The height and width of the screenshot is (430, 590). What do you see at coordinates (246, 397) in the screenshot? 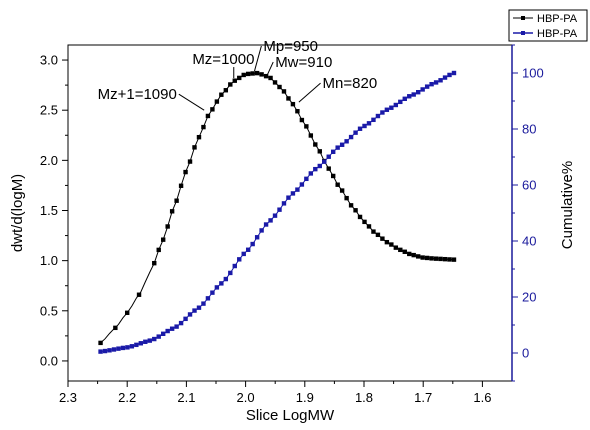
I see `x-tick-label: 2.0` at bounding box center [246, 397].